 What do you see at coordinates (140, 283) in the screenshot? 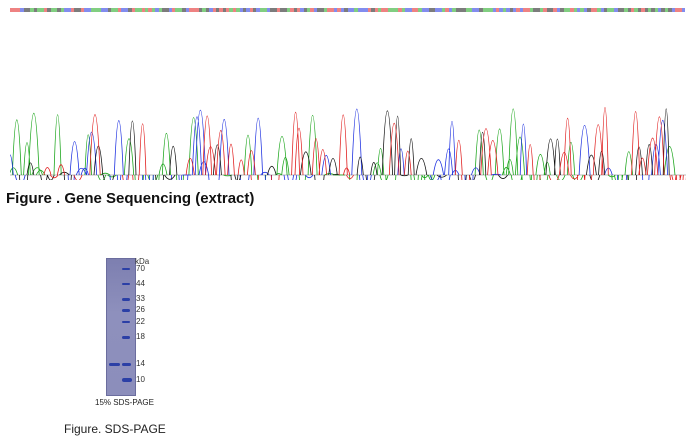
I see `marker-label: 44` at bounding box center [140, 283].